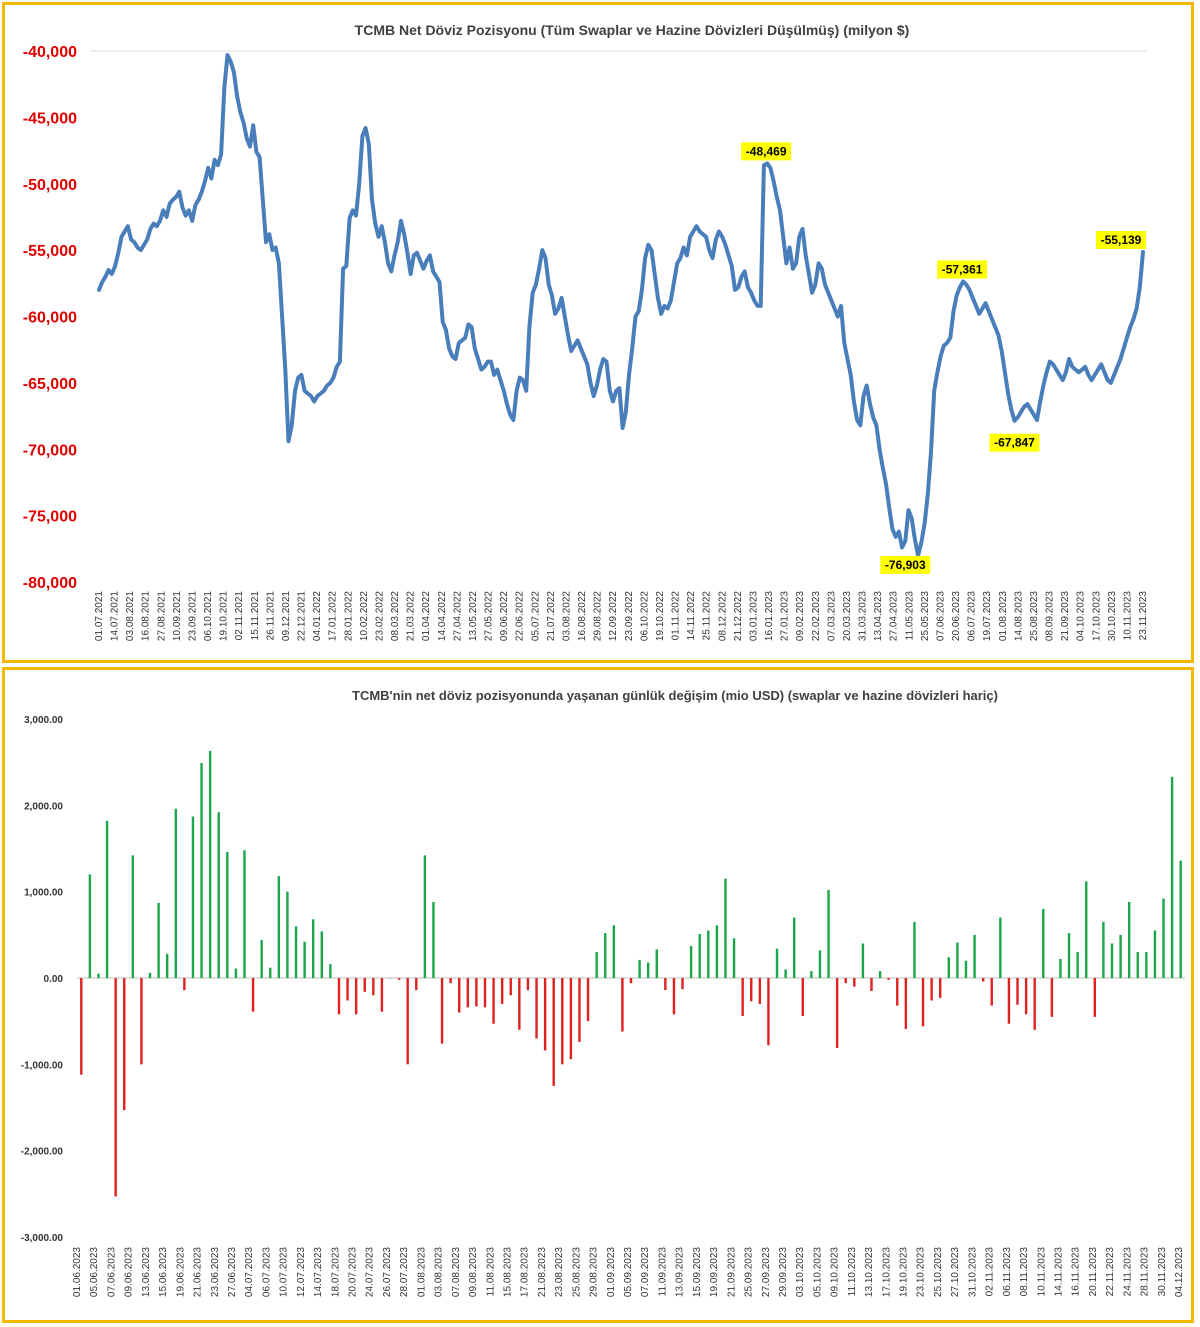  Describe the element at coordinates (644, 616) in the screenshot. I see `x-tick-label: 06.10.2022` at that location.